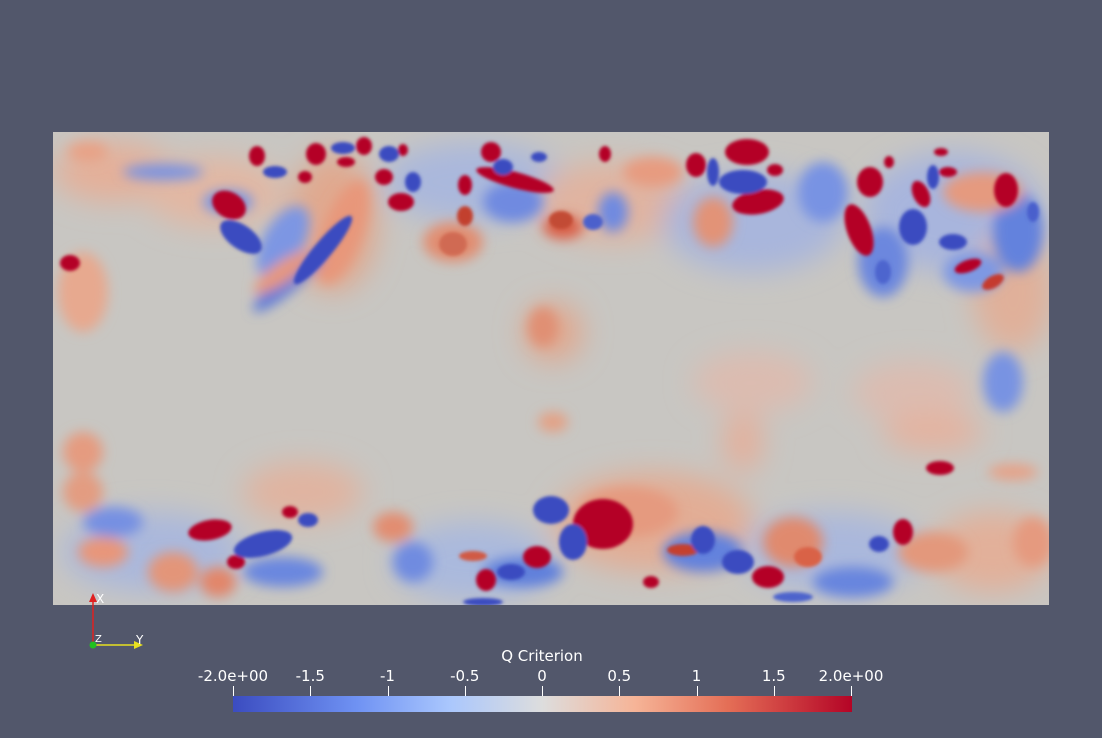 The image size is (1102, 738). Describe the element at coordinates (542, 656) in the screenshot. I see `colorbar-title: Q Criterion` at that location.